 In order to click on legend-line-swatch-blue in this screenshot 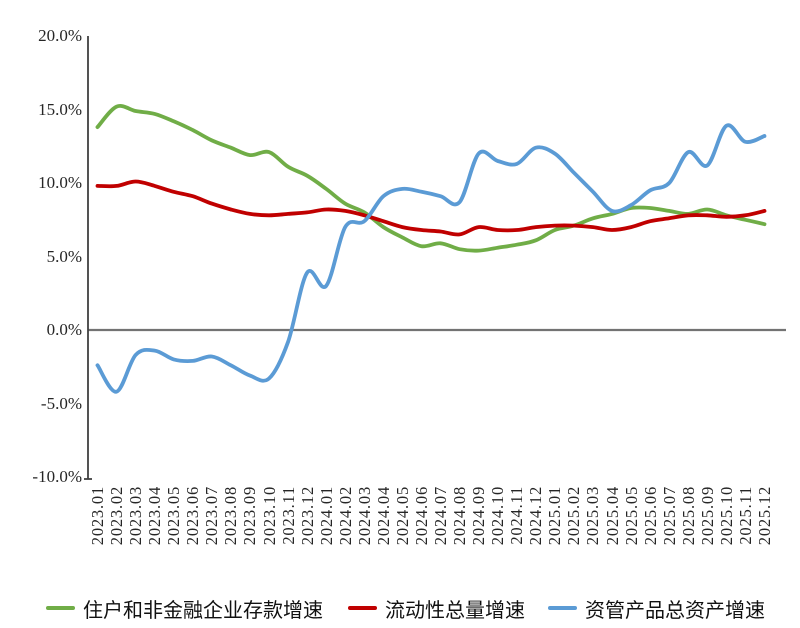, I will do `click(562, 608)`.